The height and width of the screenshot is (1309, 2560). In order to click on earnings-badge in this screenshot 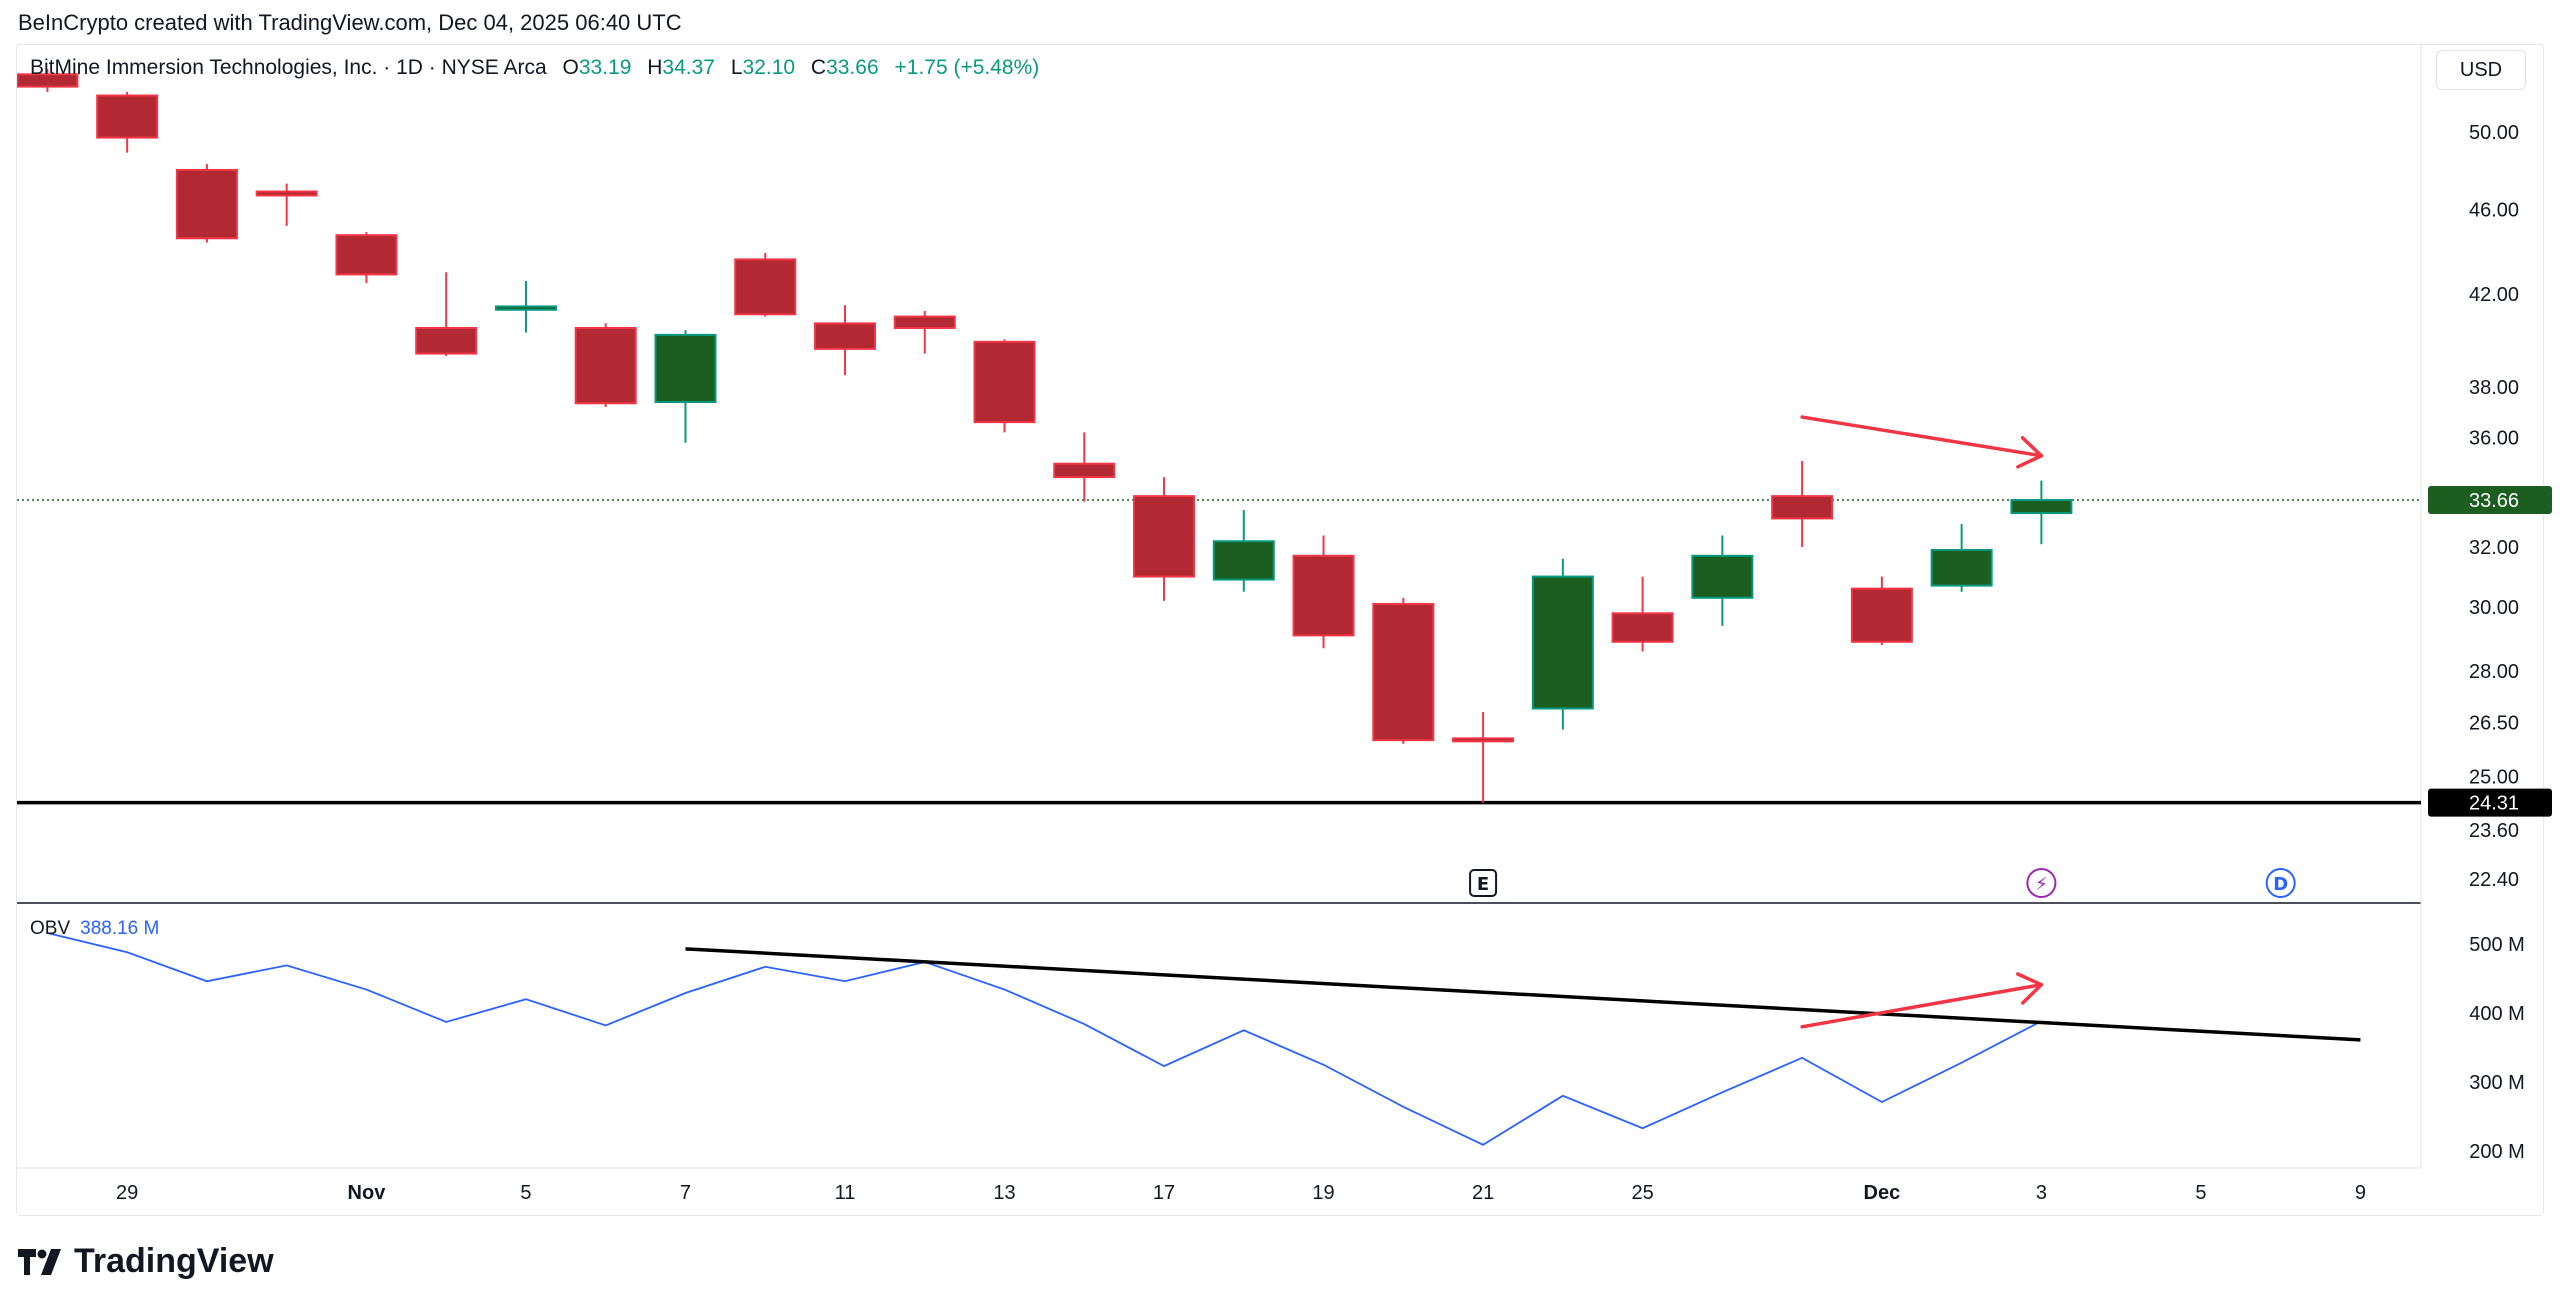, I will do `click(1483, 883)`.